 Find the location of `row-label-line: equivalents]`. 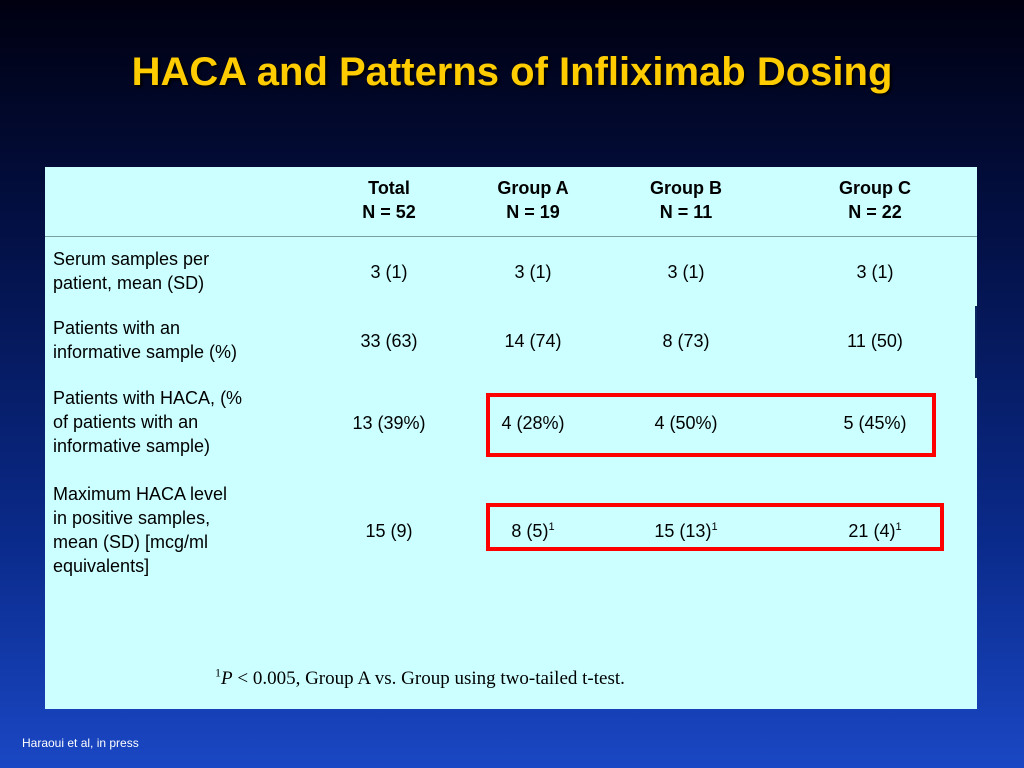

row-label-line: equivalents] is located at coordinates (101, 566).